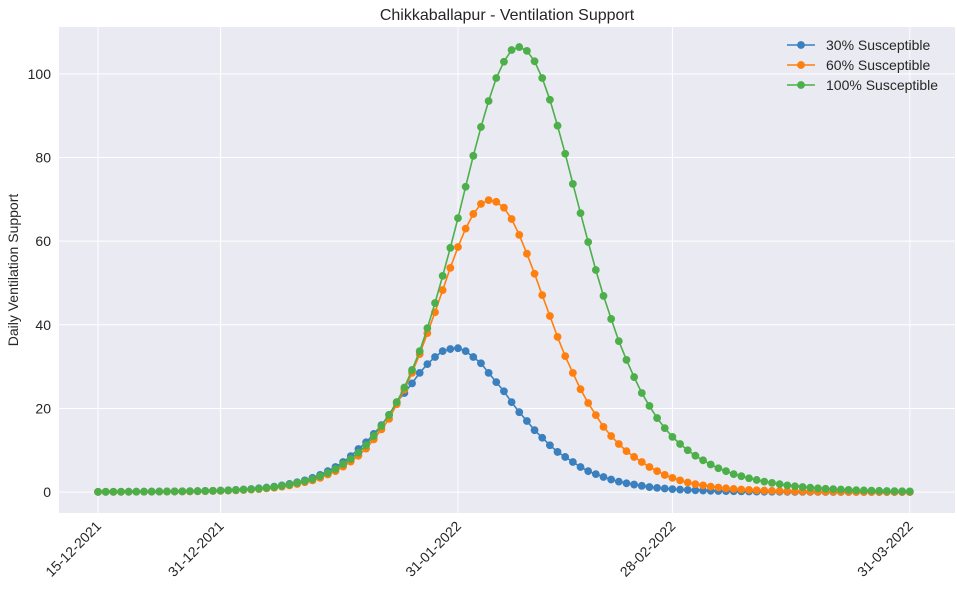  Describe the element at coordinates (433, 549) in the screenshot. I see `x-tick-label: 31-01-2022` at that location.